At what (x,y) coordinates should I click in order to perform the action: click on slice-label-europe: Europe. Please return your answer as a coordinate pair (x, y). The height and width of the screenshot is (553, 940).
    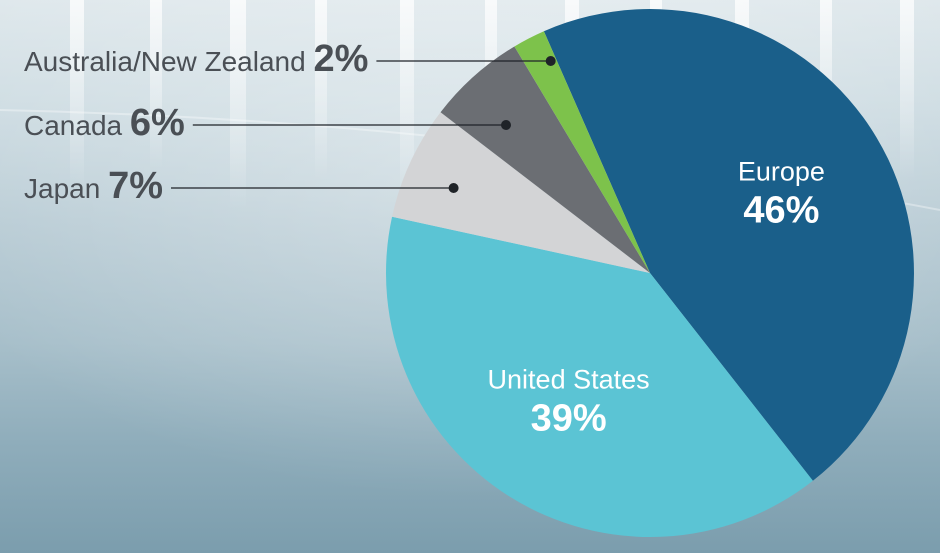
    Looking at the image, I should click on (781, 171).